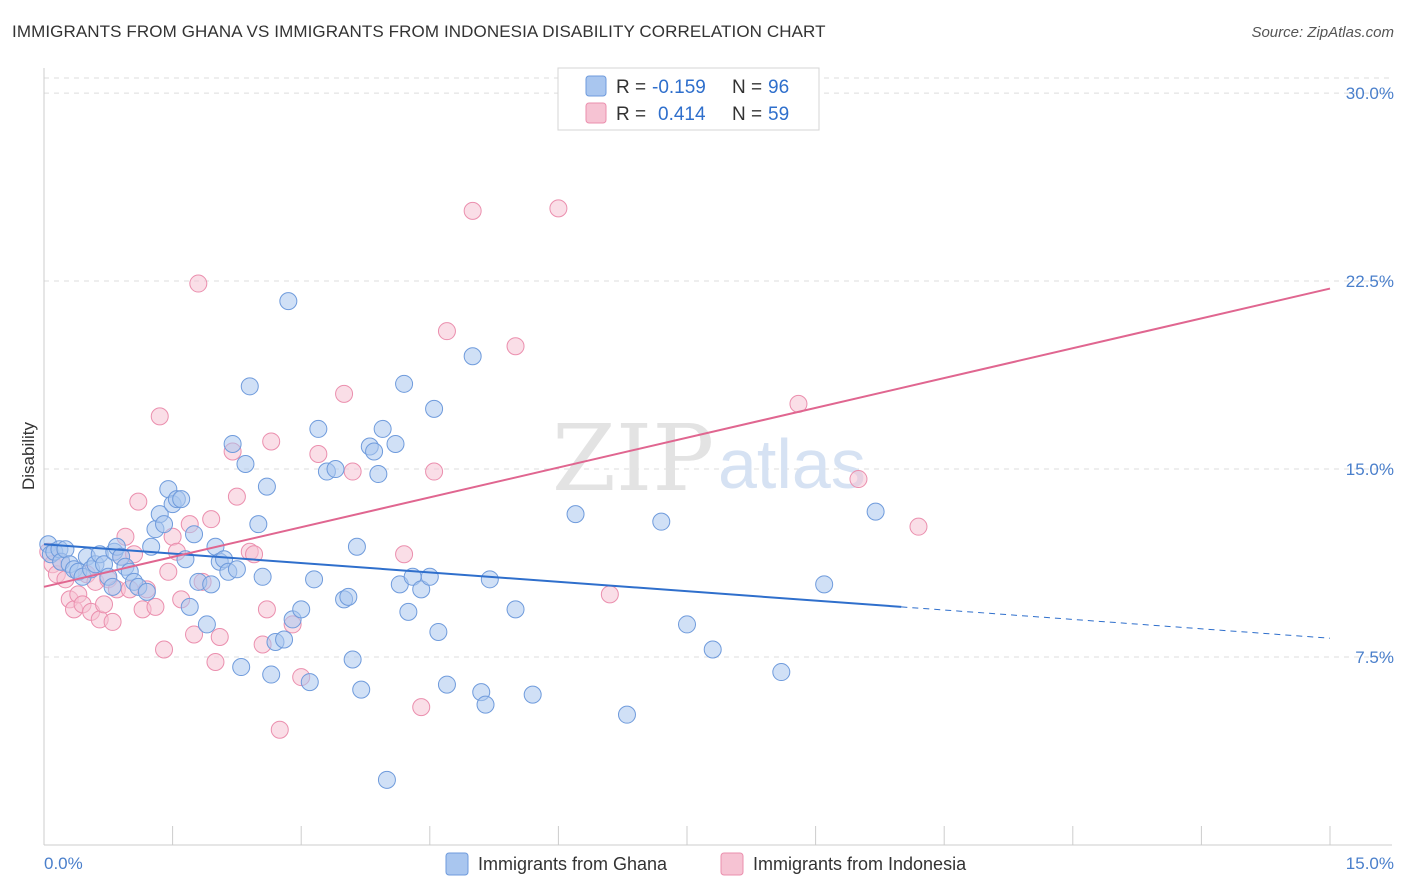 This screenshot has height=892, width=1406. Describe the element at coordinates (596, 113) in the screenshot. I see `legend-swatch-indonesia` at that location.